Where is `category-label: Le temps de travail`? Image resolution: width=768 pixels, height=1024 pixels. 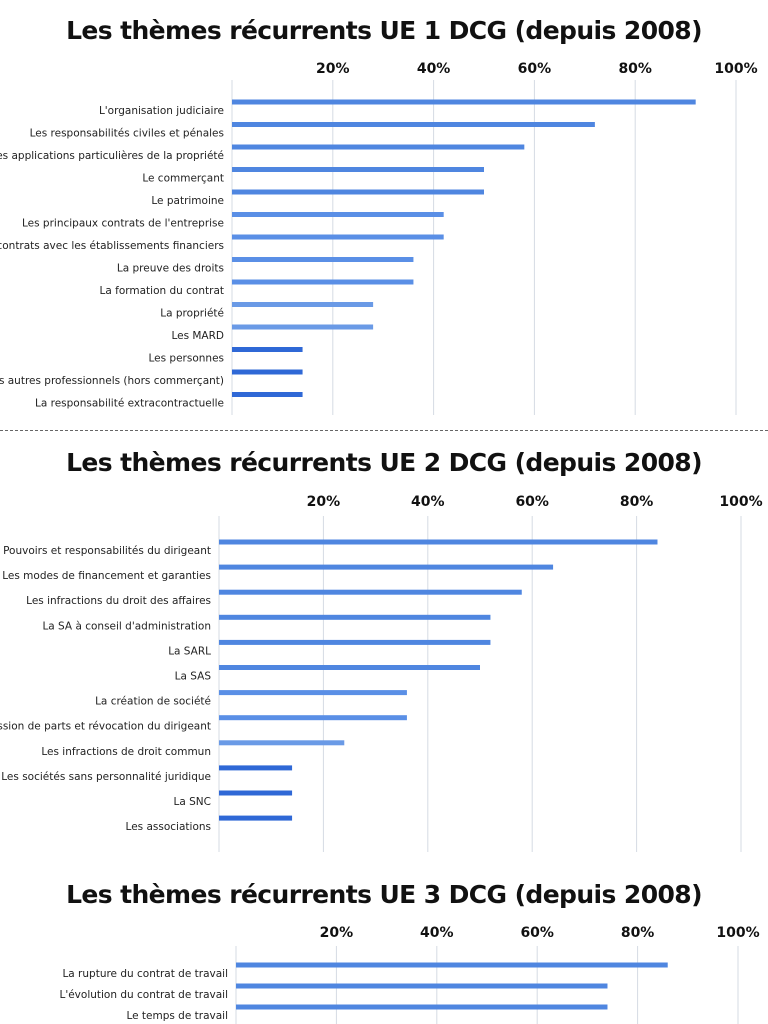 category-label: Le temps de travail is located at coordinates (177, 1016).